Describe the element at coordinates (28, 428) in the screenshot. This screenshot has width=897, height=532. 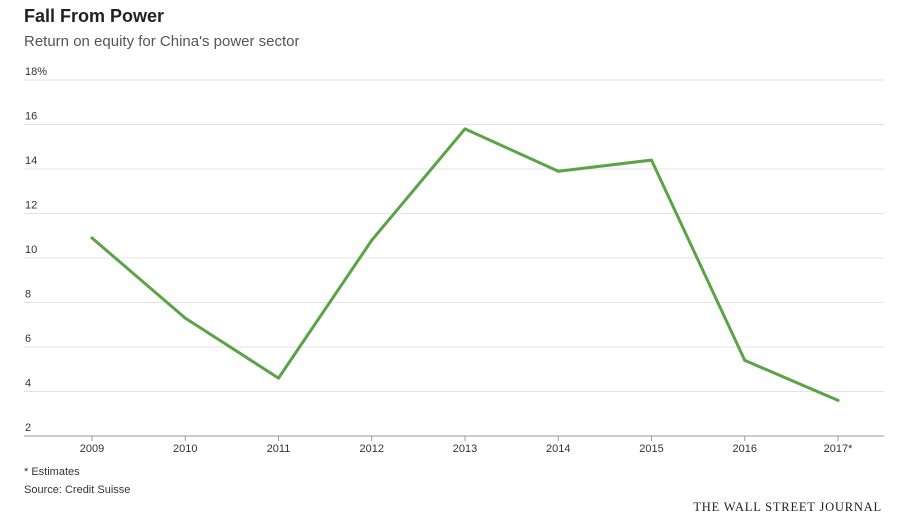
I see `y-tick-label: 2` at that location.